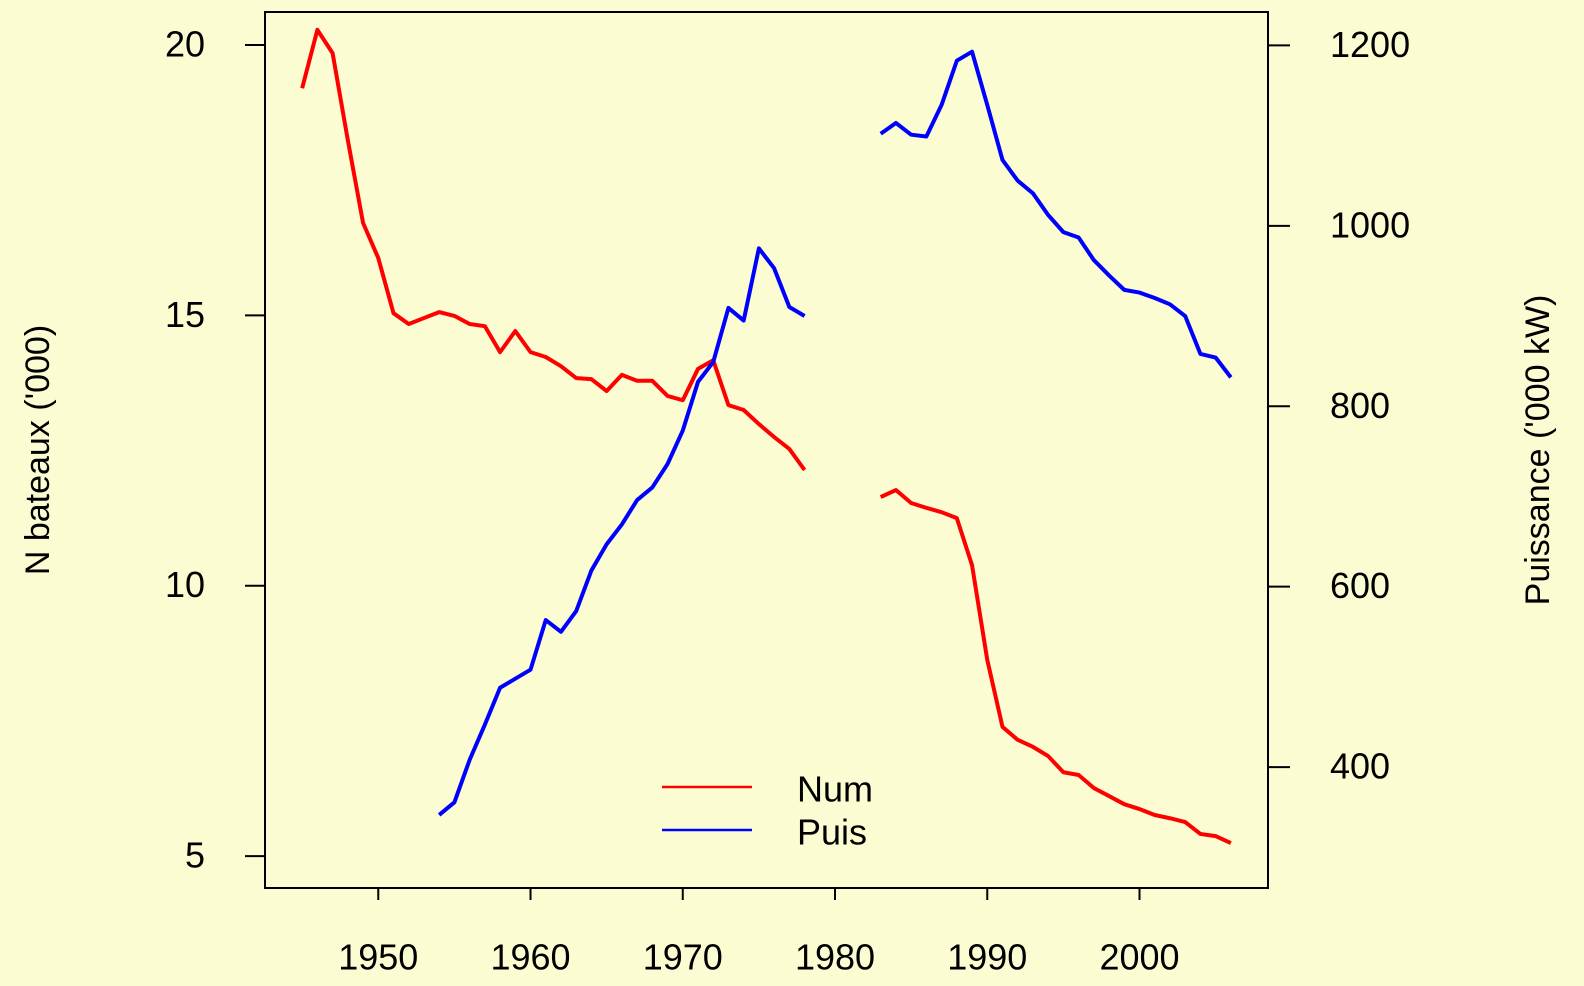  What do you see at coordinates (378, 957) in the screenshot?
I see `x-tick-label: 1950` at bounding box center [378, 957].